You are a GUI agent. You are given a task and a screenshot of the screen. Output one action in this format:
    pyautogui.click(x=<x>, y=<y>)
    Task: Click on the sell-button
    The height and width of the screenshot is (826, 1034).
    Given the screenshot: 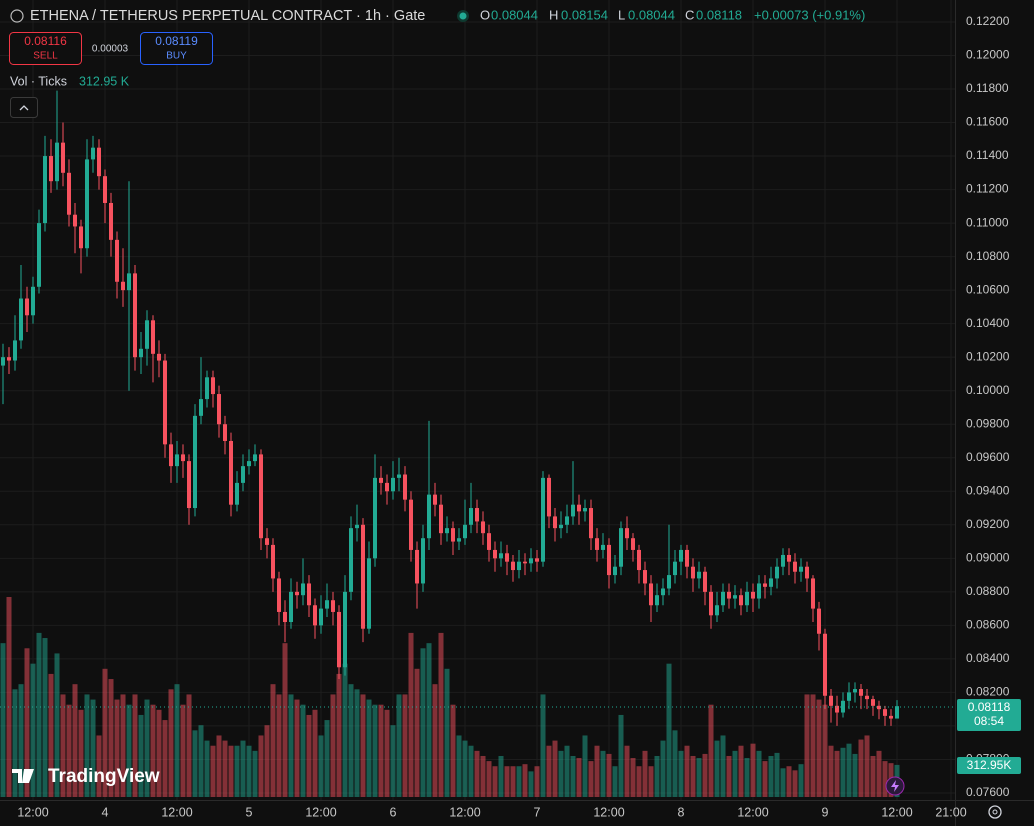 What is the action you would take?
    pyautogui.click(x=45, y=48)
    